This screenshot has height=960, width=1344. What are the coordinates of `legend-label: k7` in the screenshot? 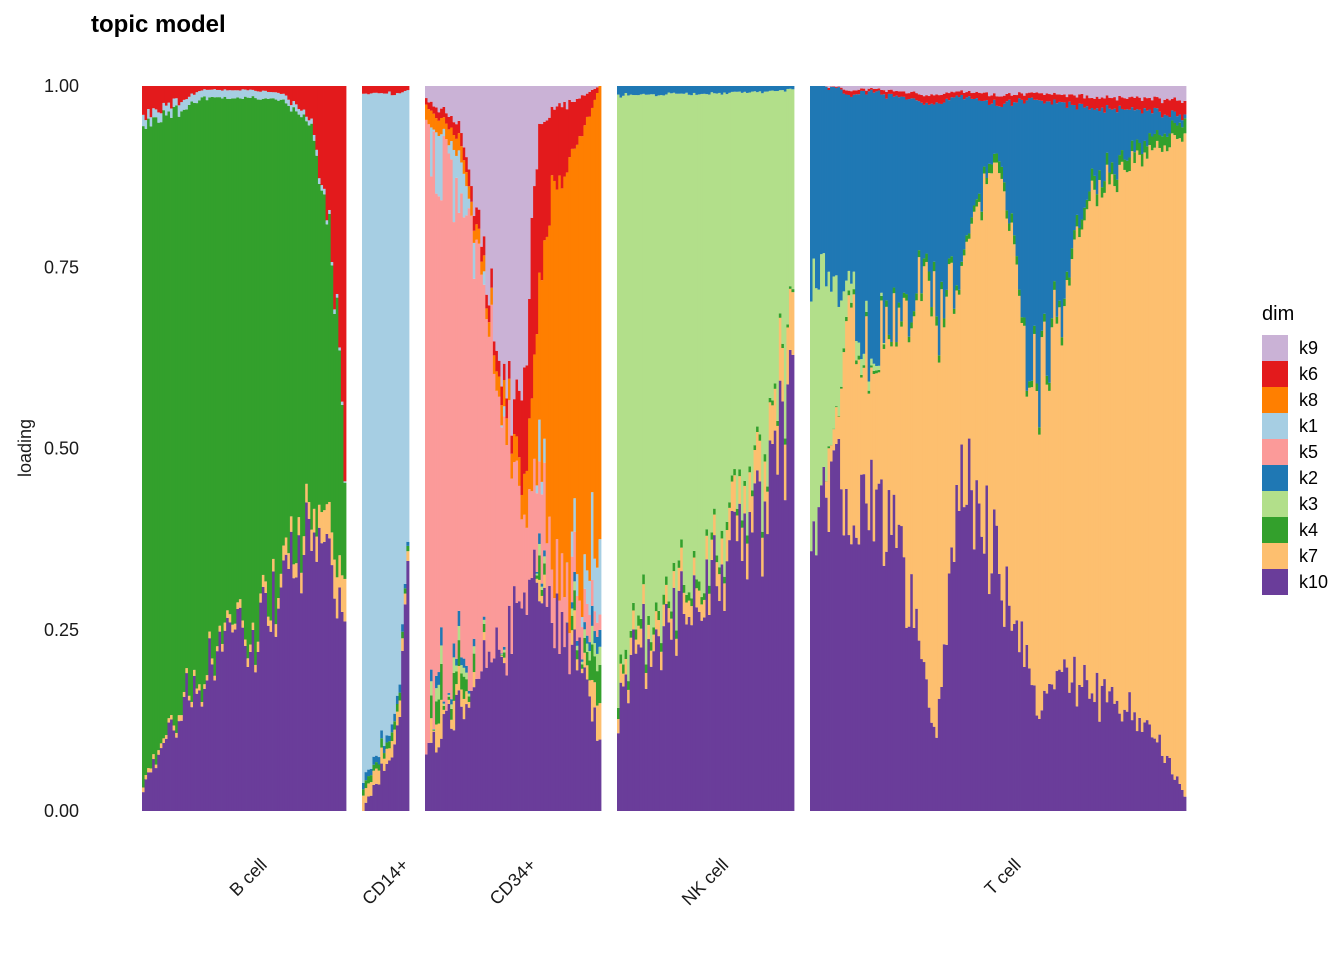 It's located at (1308, 556).